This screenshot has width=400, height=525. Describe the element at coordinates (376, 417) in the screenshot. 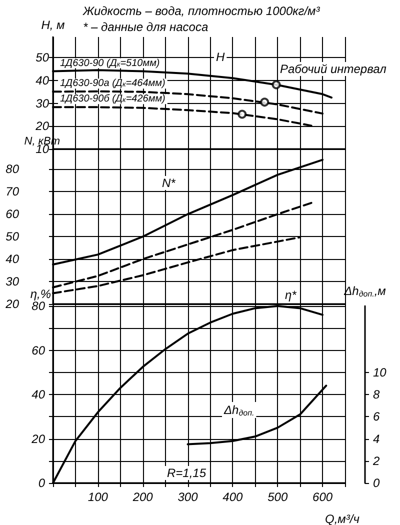

I see `y2-tick-label: 6` at that location.